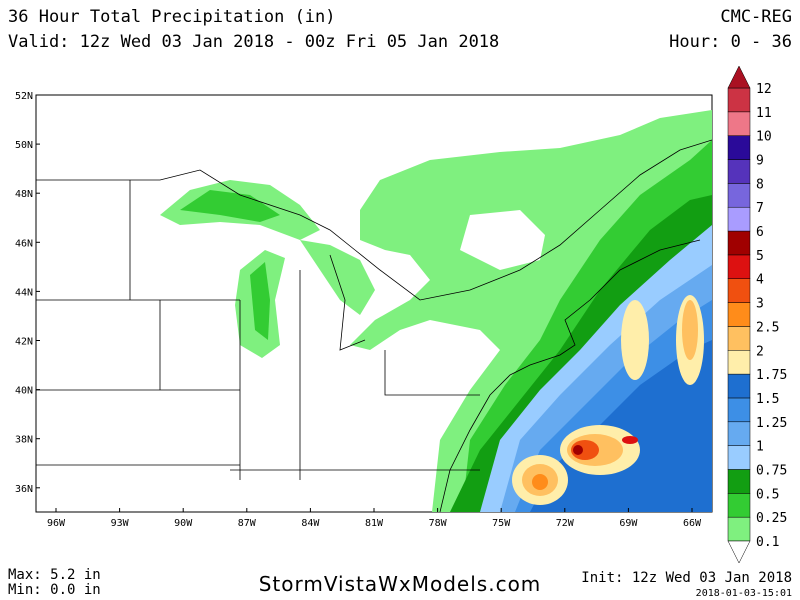 The height and width of the screenshot is (600, 800). What do you see at coordinates (400, 584) in the screenshot?
I see `site-name: StormVistaWxModels.com` at bounding box center [400, 584].